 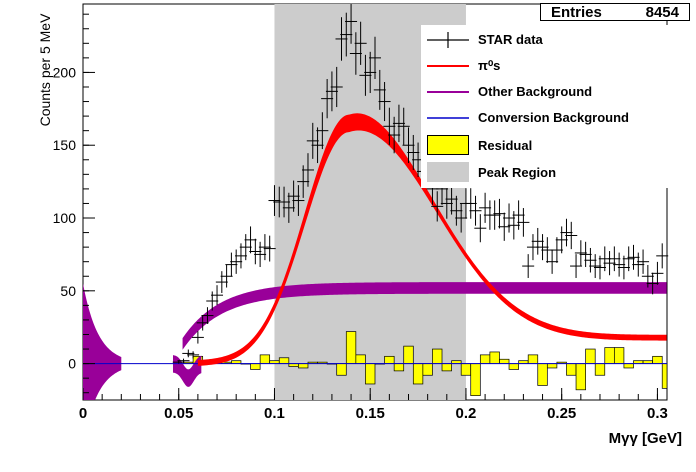 What do you see at coordinates (102, 341) in the screenshot?
I see `other-background-lowmass-band` at bounding box center [102, 341].